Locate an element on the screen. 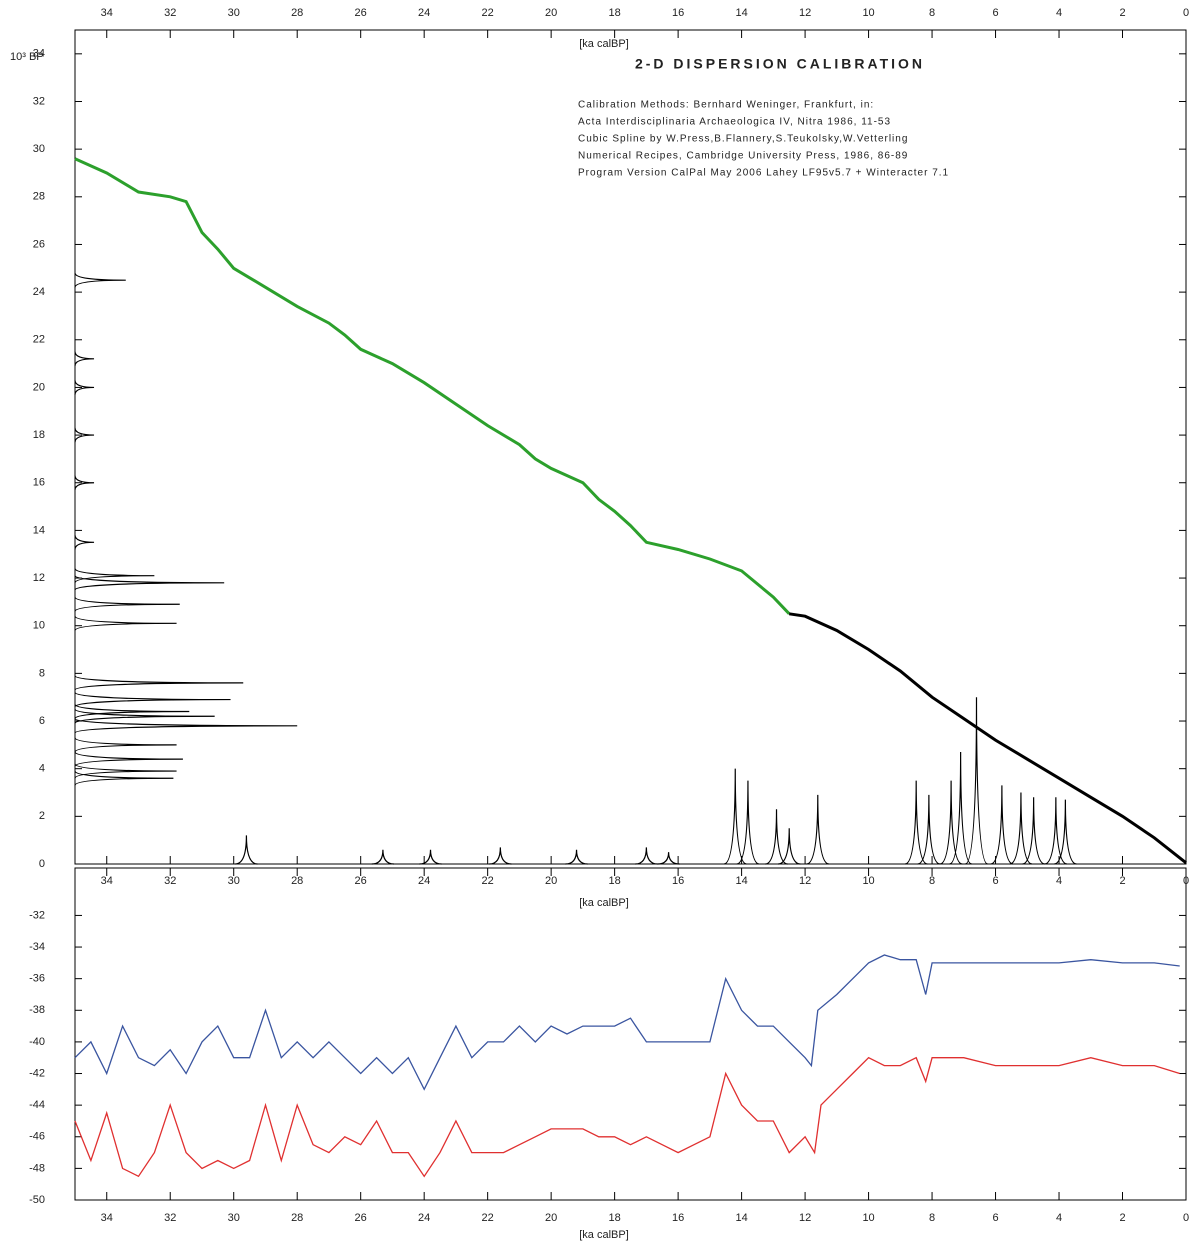 This screenshot has width=1204, height=1242. x-tick-label: 0 is located at coordinates (1186, 1218).